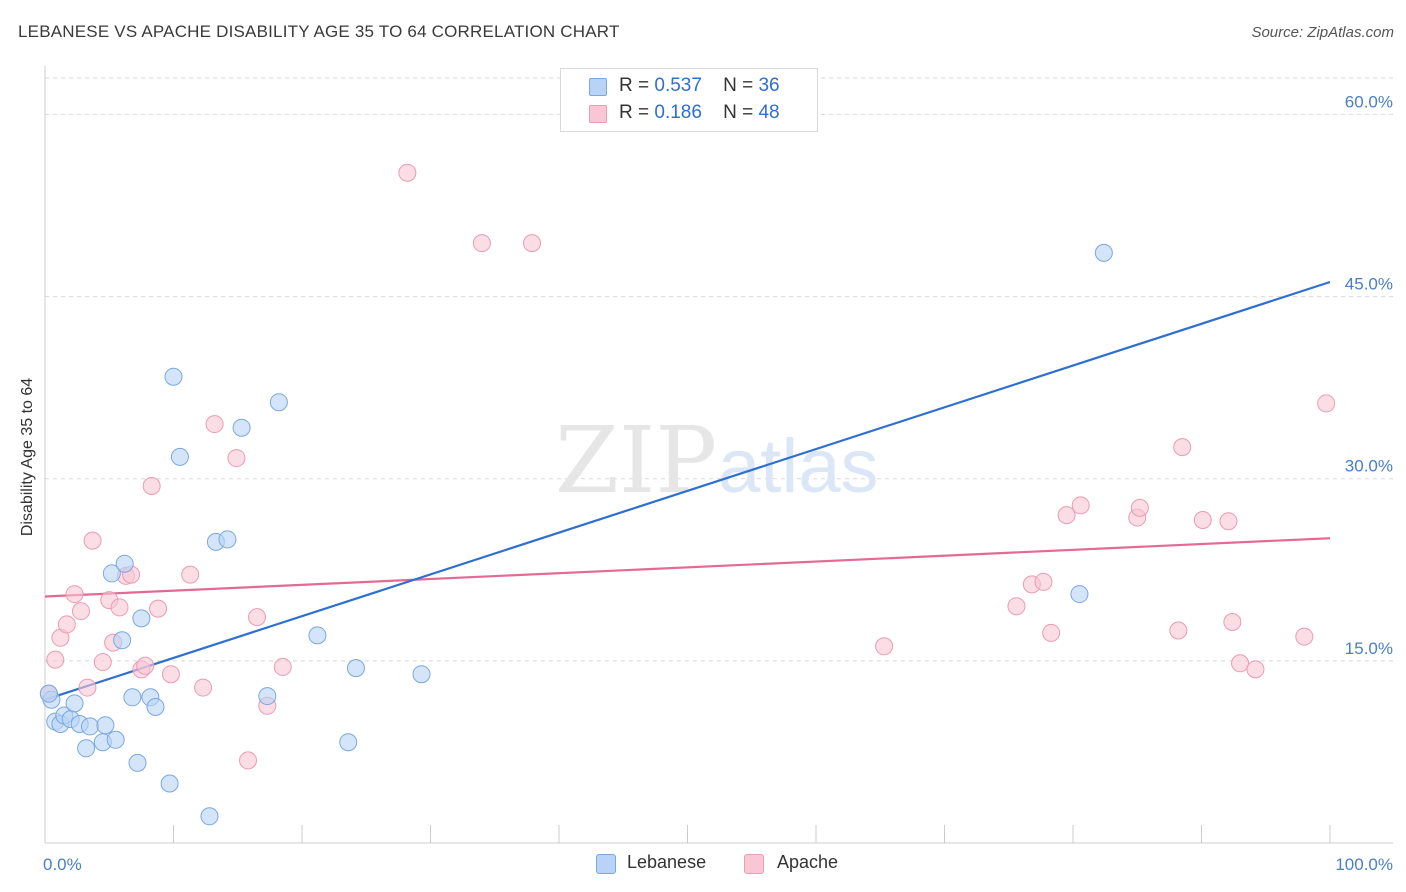  I want to click on watermark-zip: ZIP, so click(636, 460).